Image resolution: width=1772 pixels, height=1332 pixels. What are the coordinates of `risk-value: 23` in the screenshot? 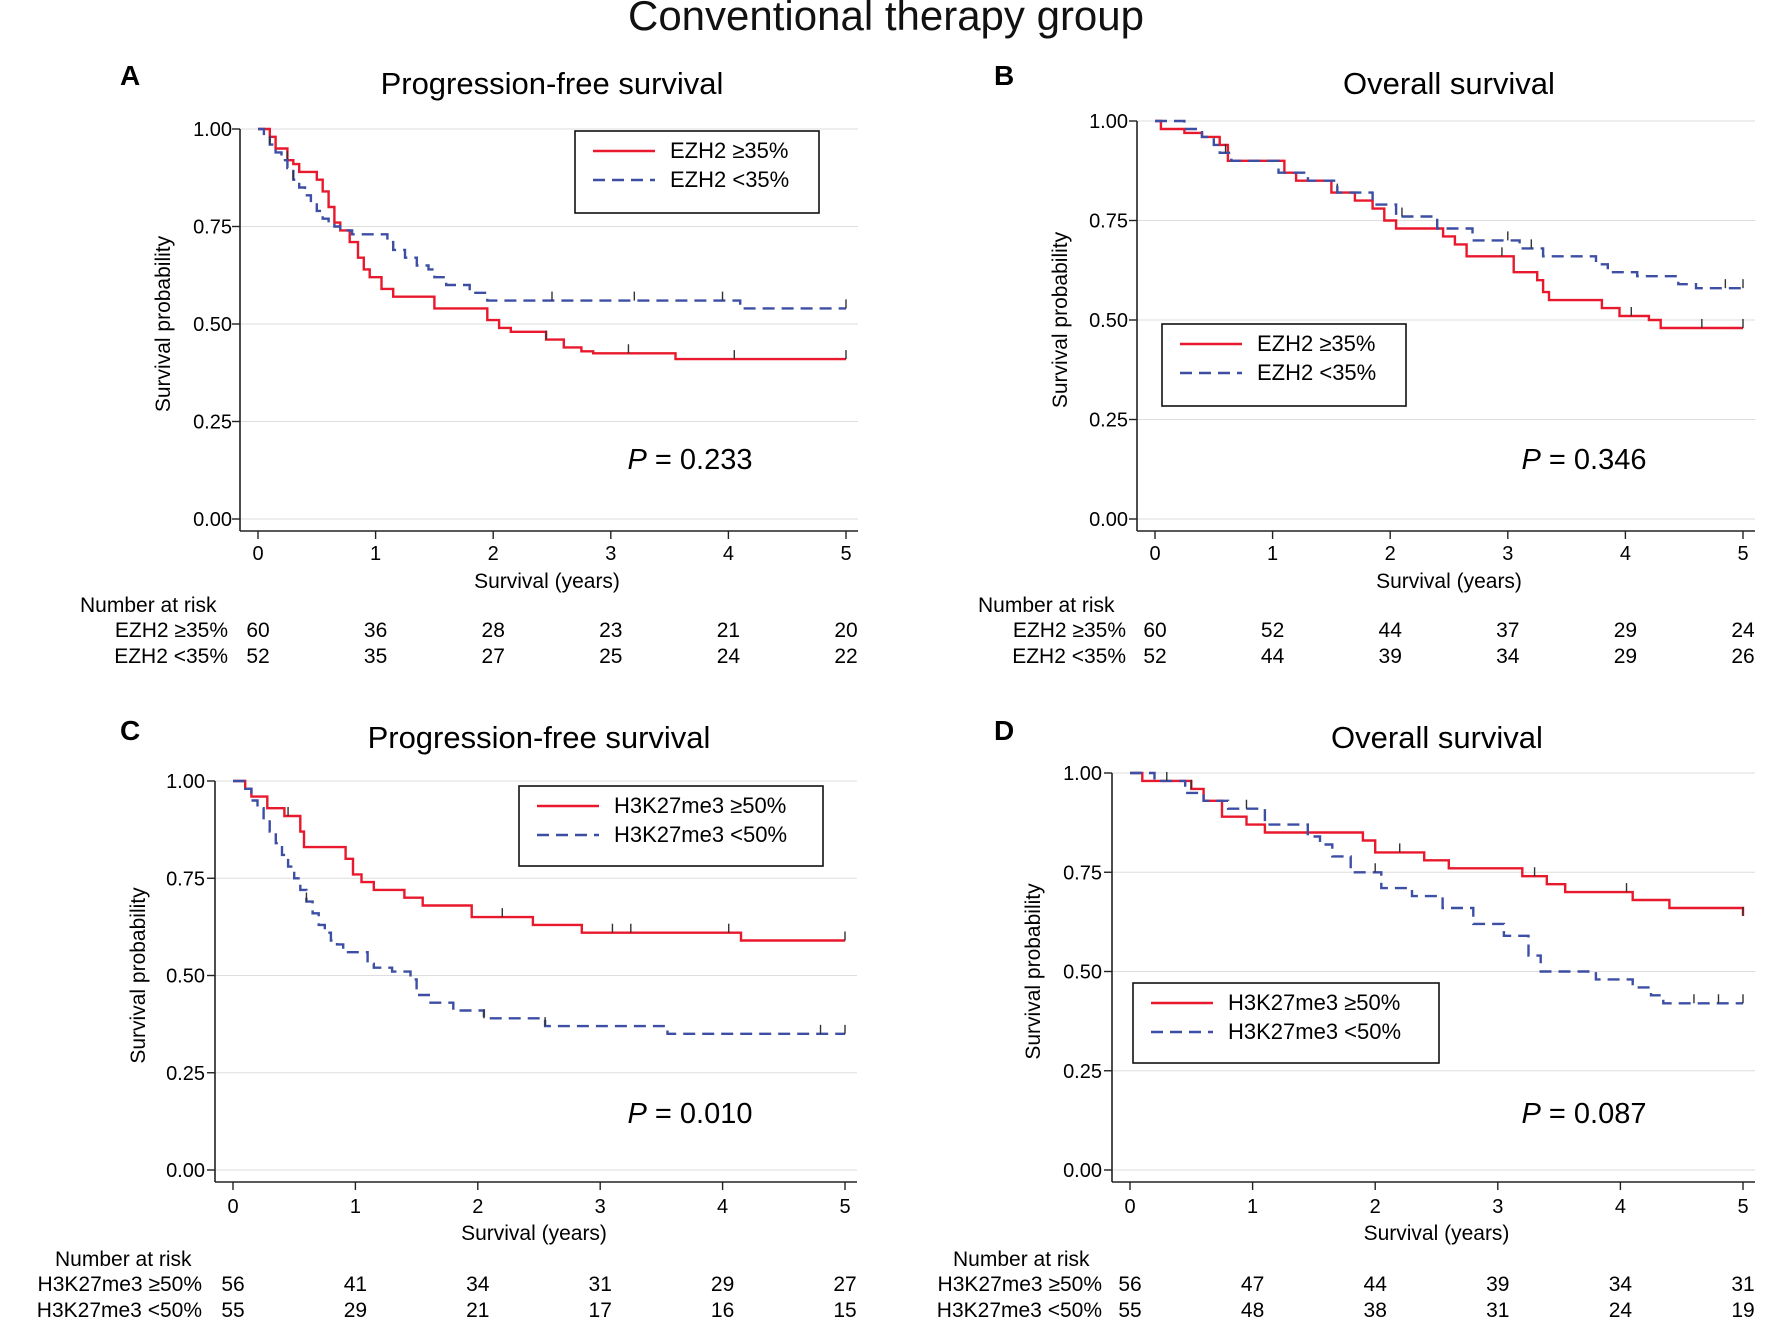 It's located at (610, 630).